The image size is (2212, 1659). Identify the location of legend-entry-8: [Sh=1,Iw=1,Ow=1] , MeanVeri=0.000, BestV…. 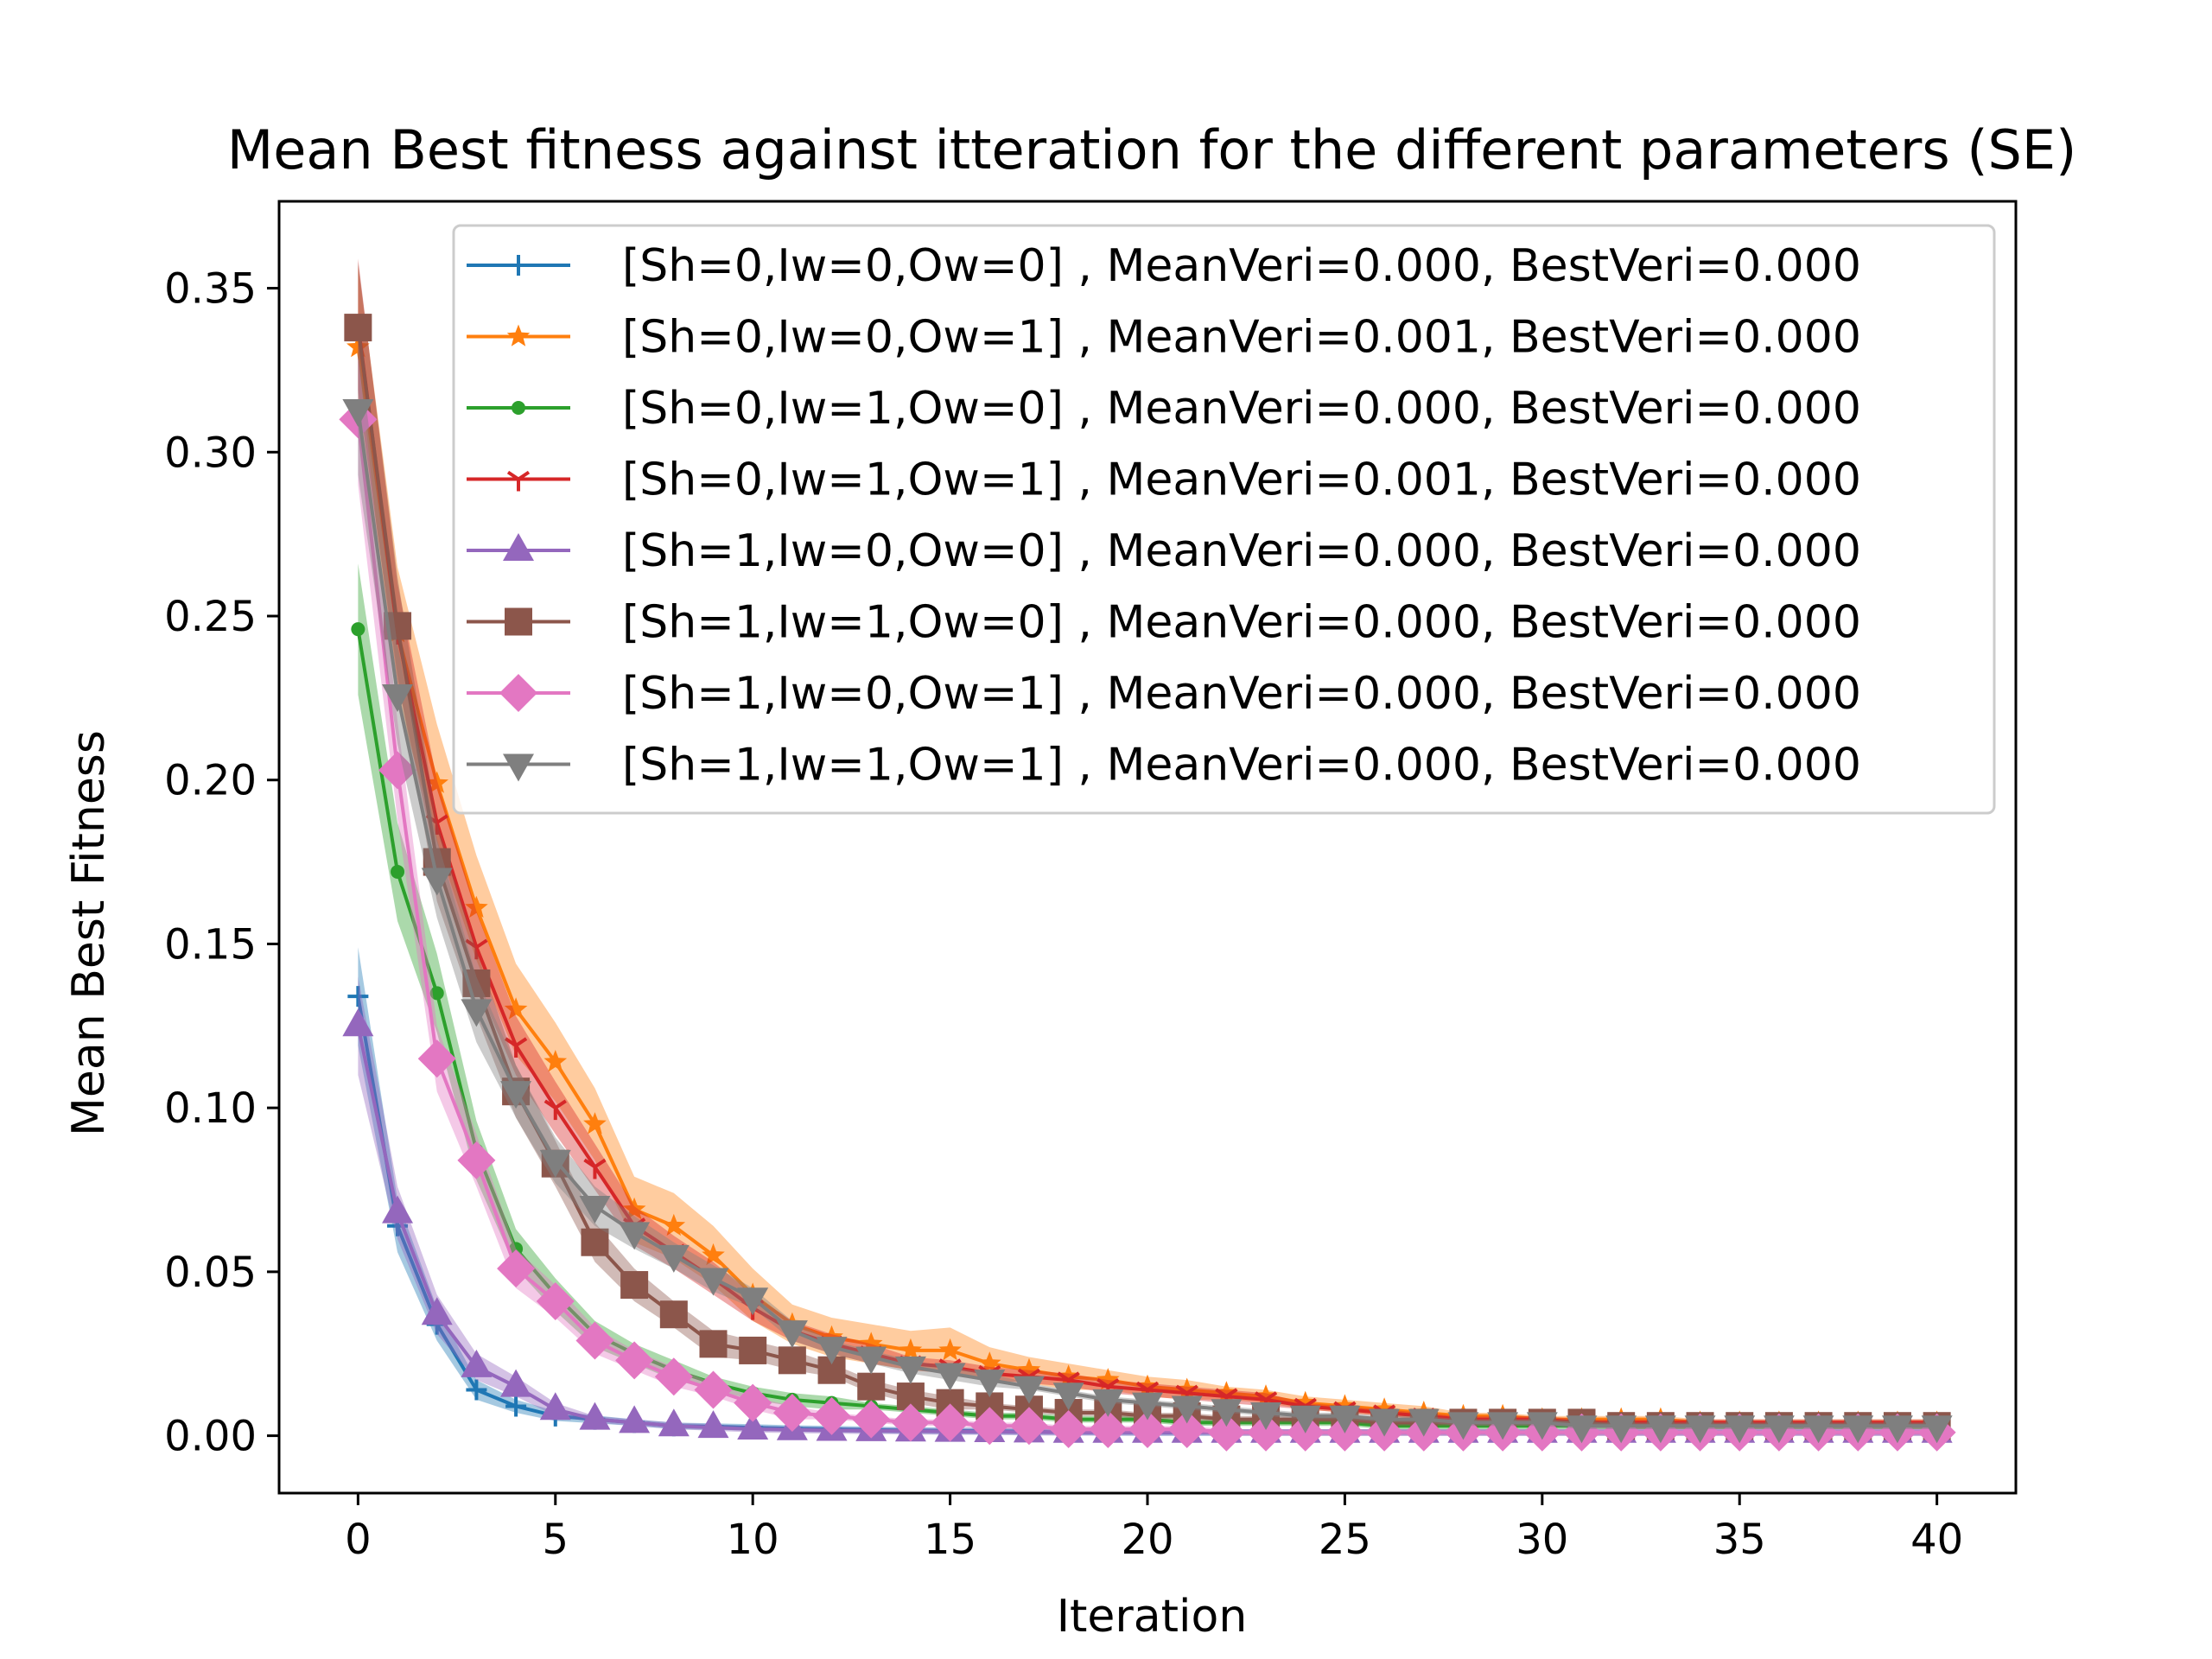
(1164, 765).